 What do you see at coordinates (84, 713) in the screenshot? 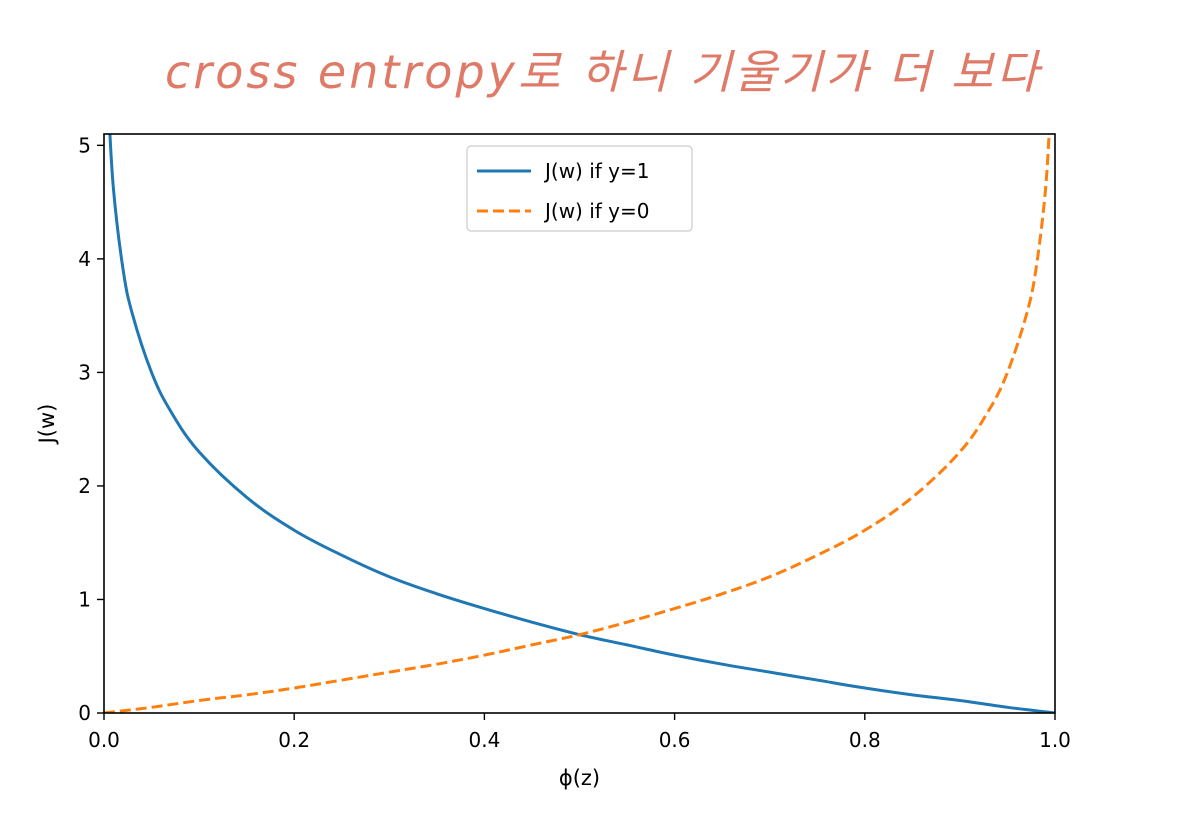
I see `y-tick-label: 0` at bounding box center [84, 713].